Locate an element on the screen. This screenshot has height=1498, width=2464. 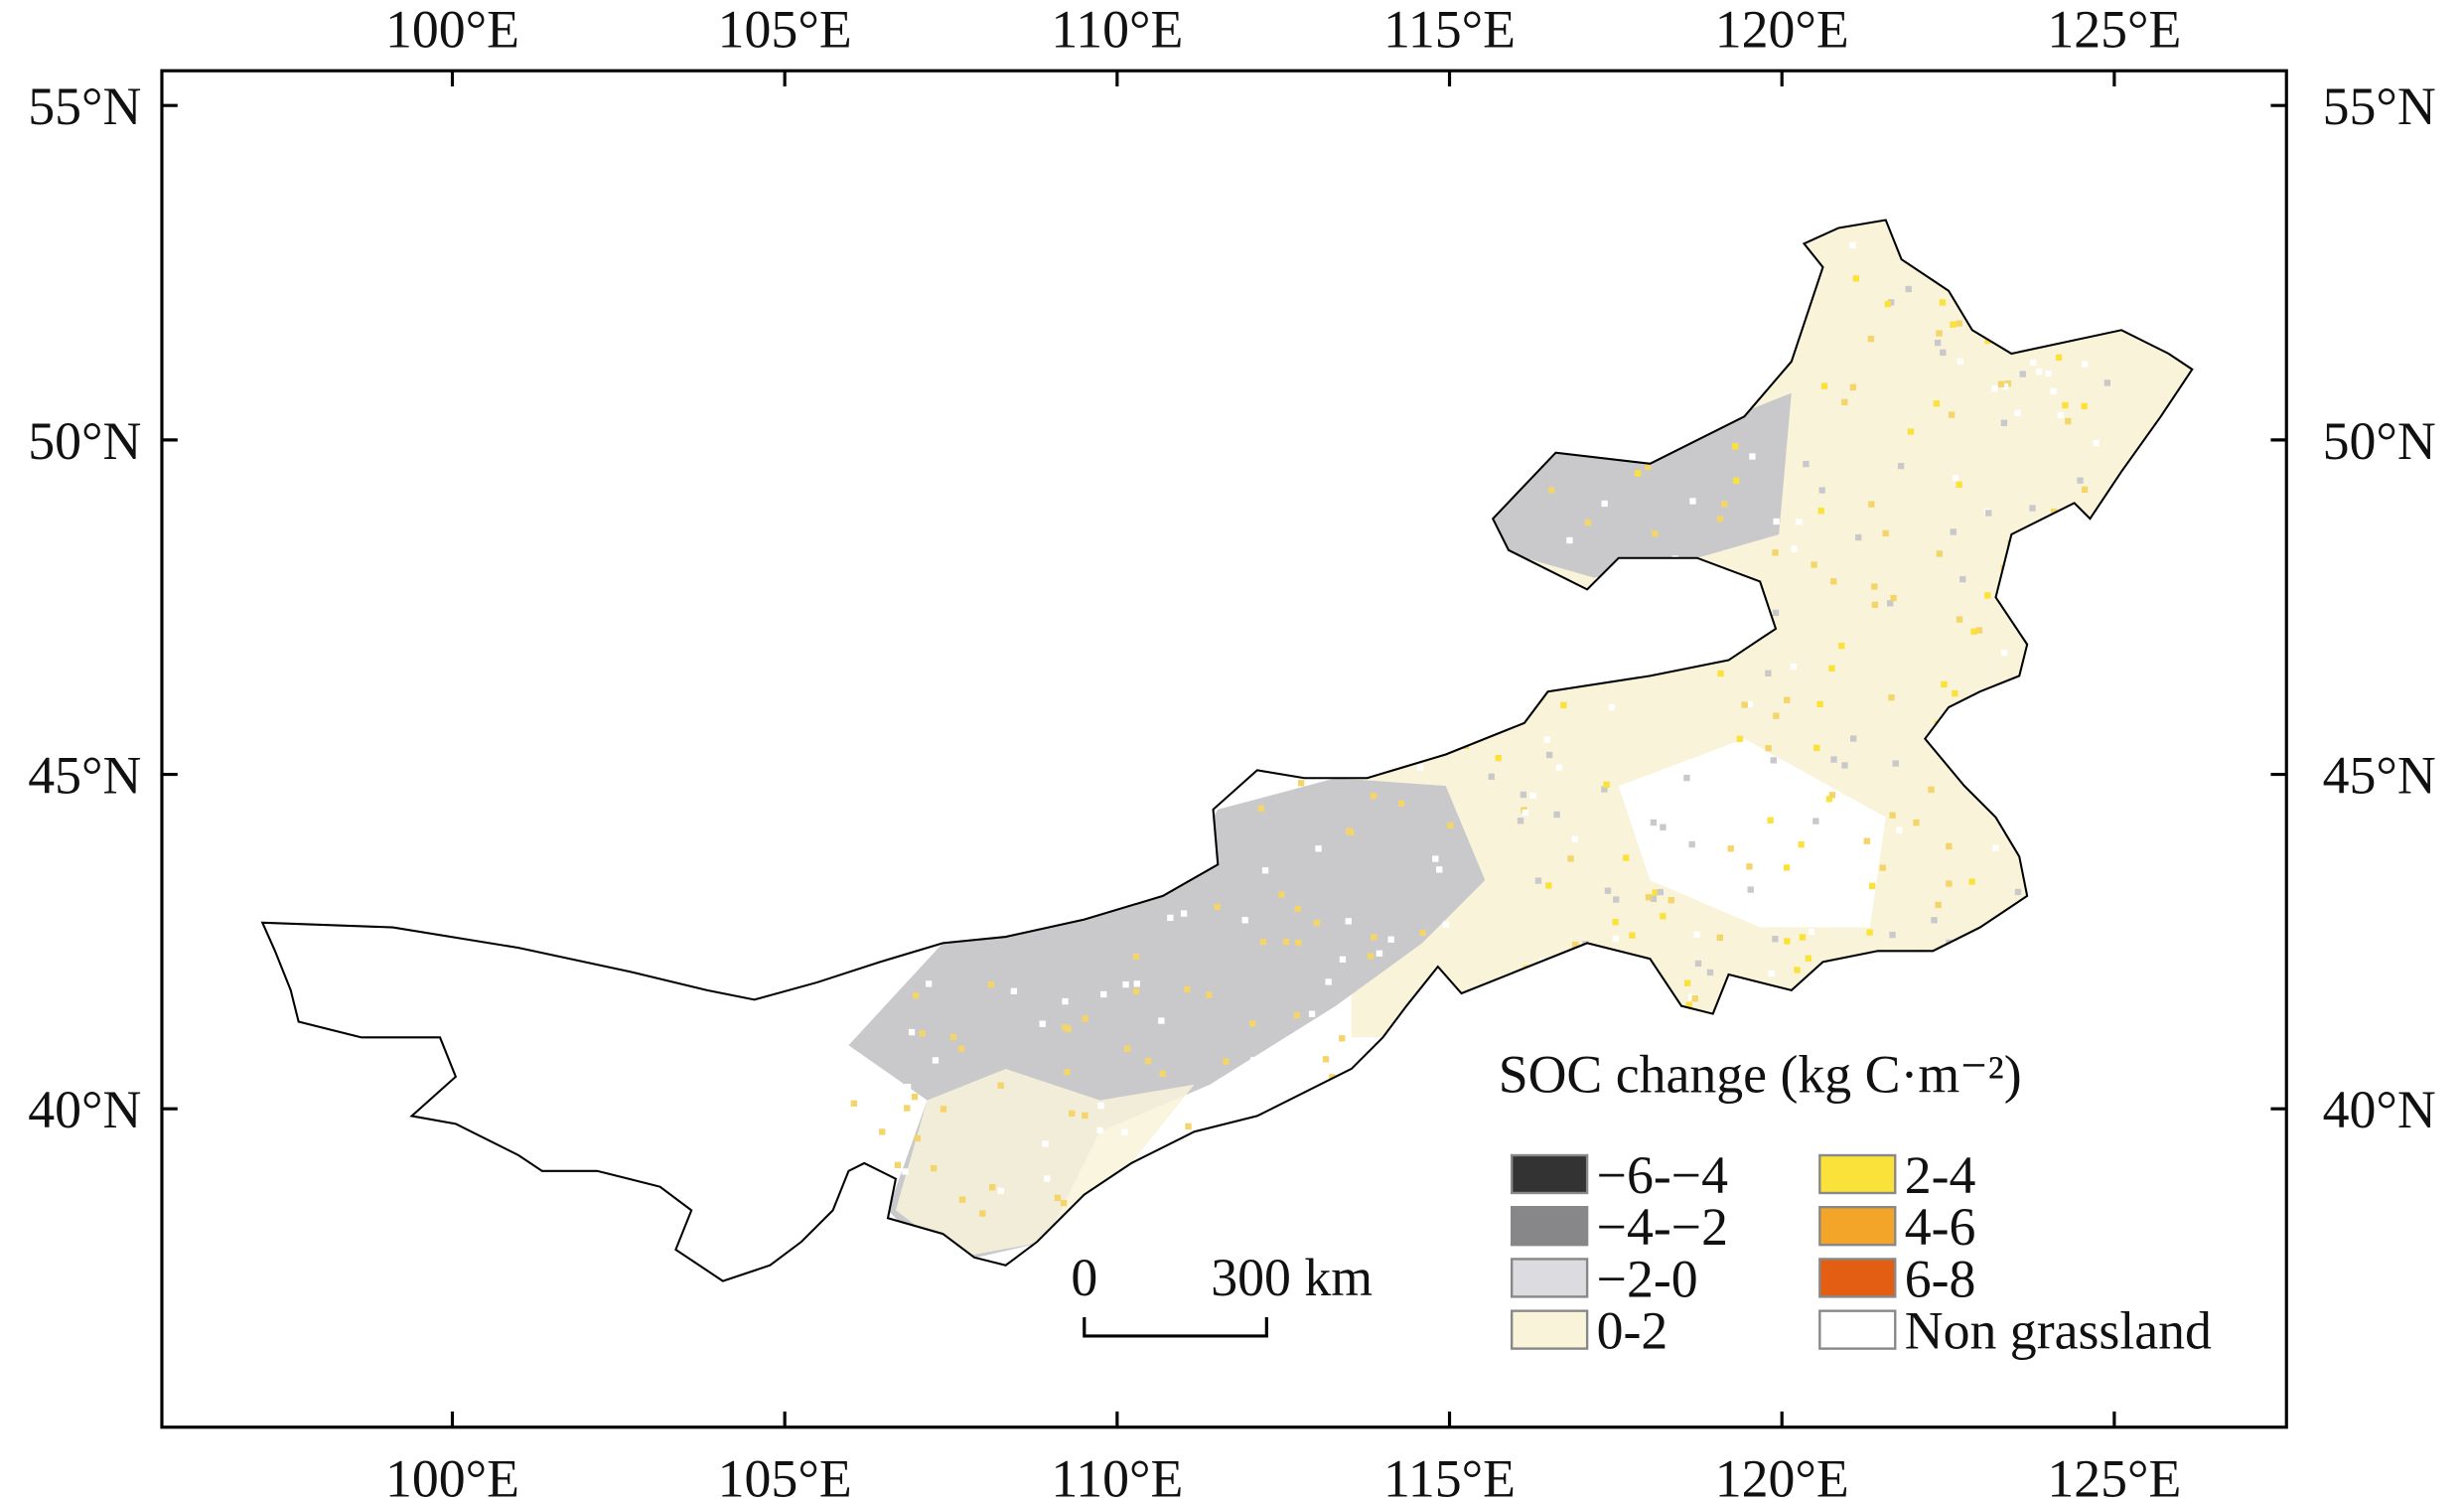
y-tick-label: 40°N is located at coordinates (2379, 1110).